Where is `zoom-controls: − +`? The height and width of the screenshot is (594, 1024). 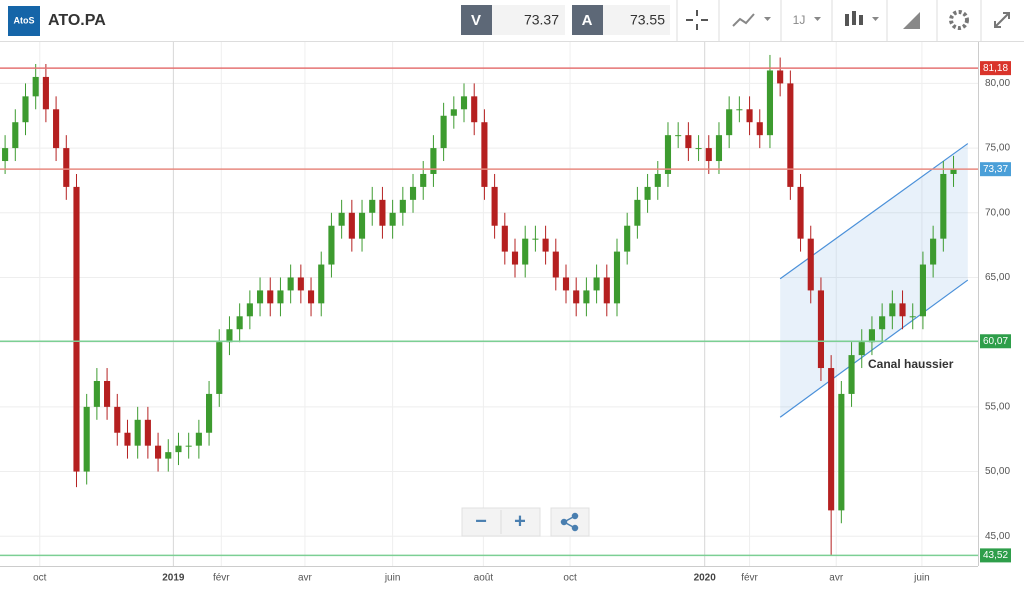 zoom-controls: − + is located at coordinates (525, 522).